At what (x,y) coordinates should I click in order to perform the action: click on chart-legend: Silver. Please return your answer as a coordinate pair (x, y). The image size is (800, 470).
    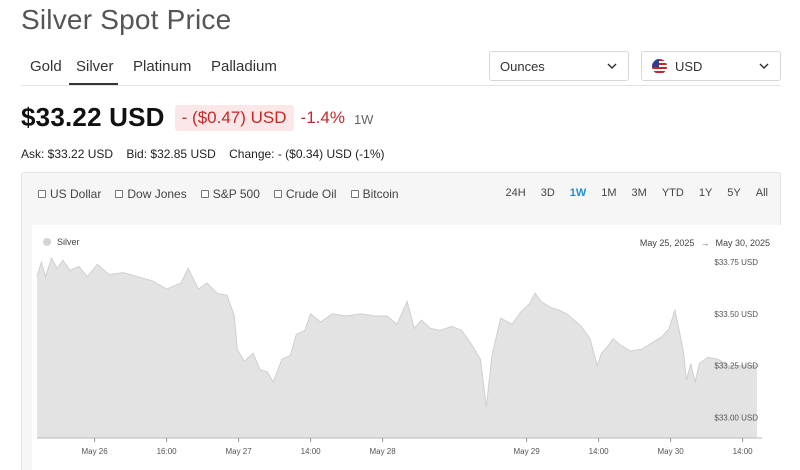
    Looking at the image, I should click on (61, 242).